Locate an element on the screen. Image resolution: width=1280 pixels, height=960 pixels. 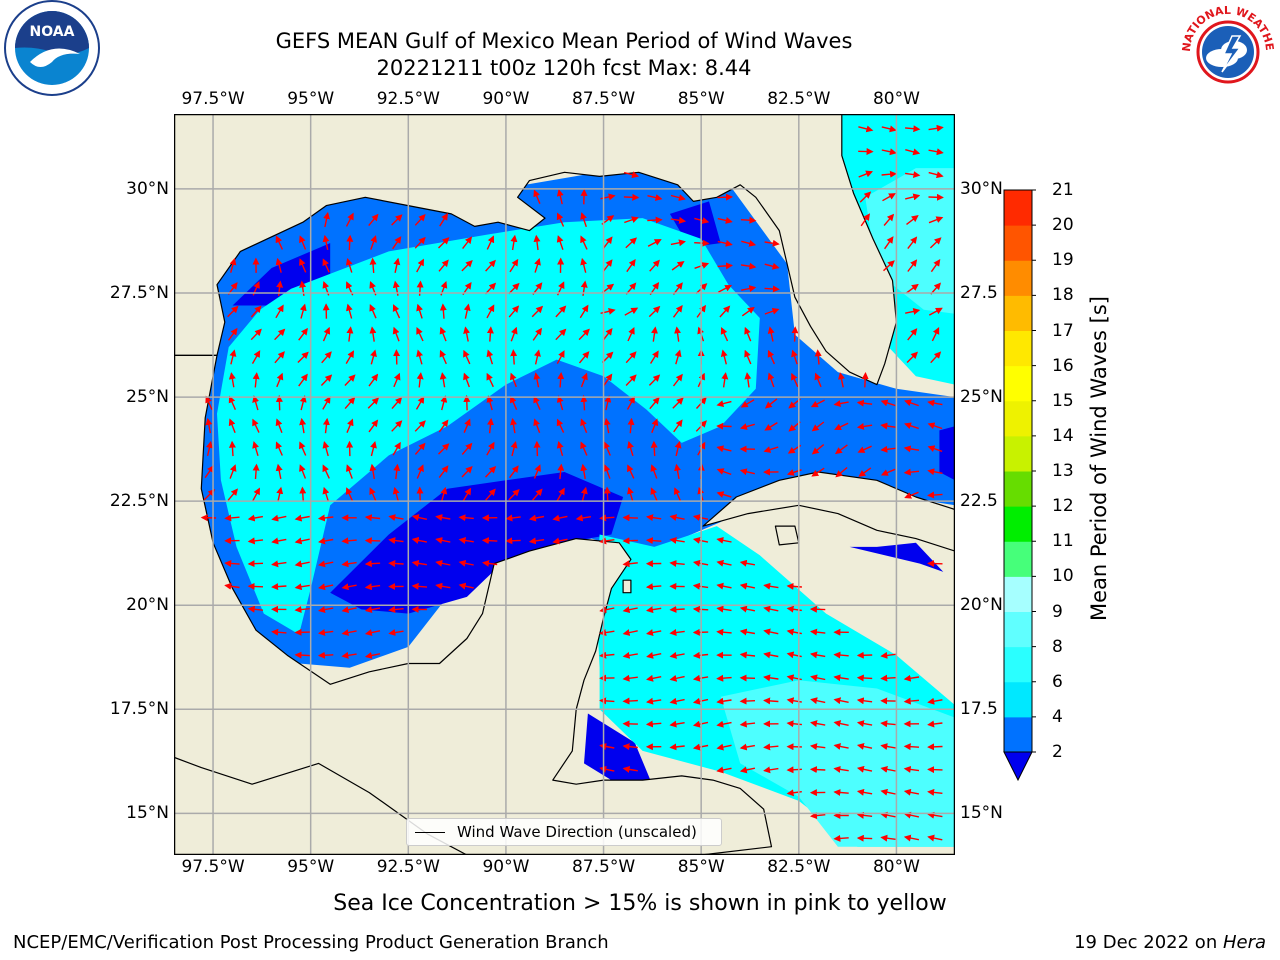
footer-date: 19 Dec 2022 on is located at coordinates (1148, 942).